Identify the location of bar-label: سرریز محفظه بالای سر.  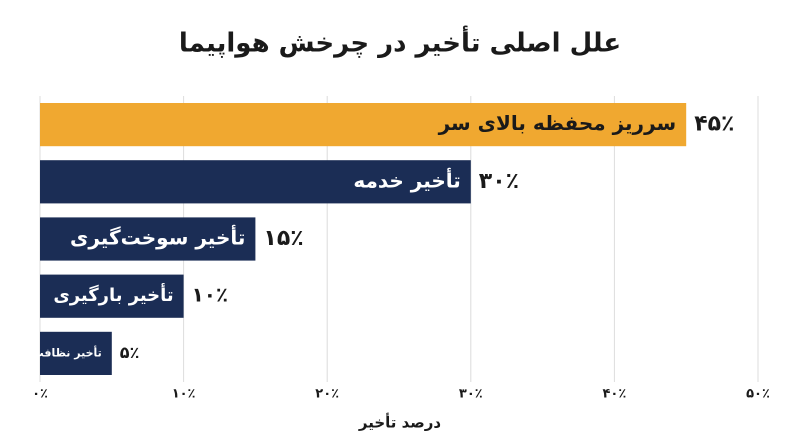
(557, 123).